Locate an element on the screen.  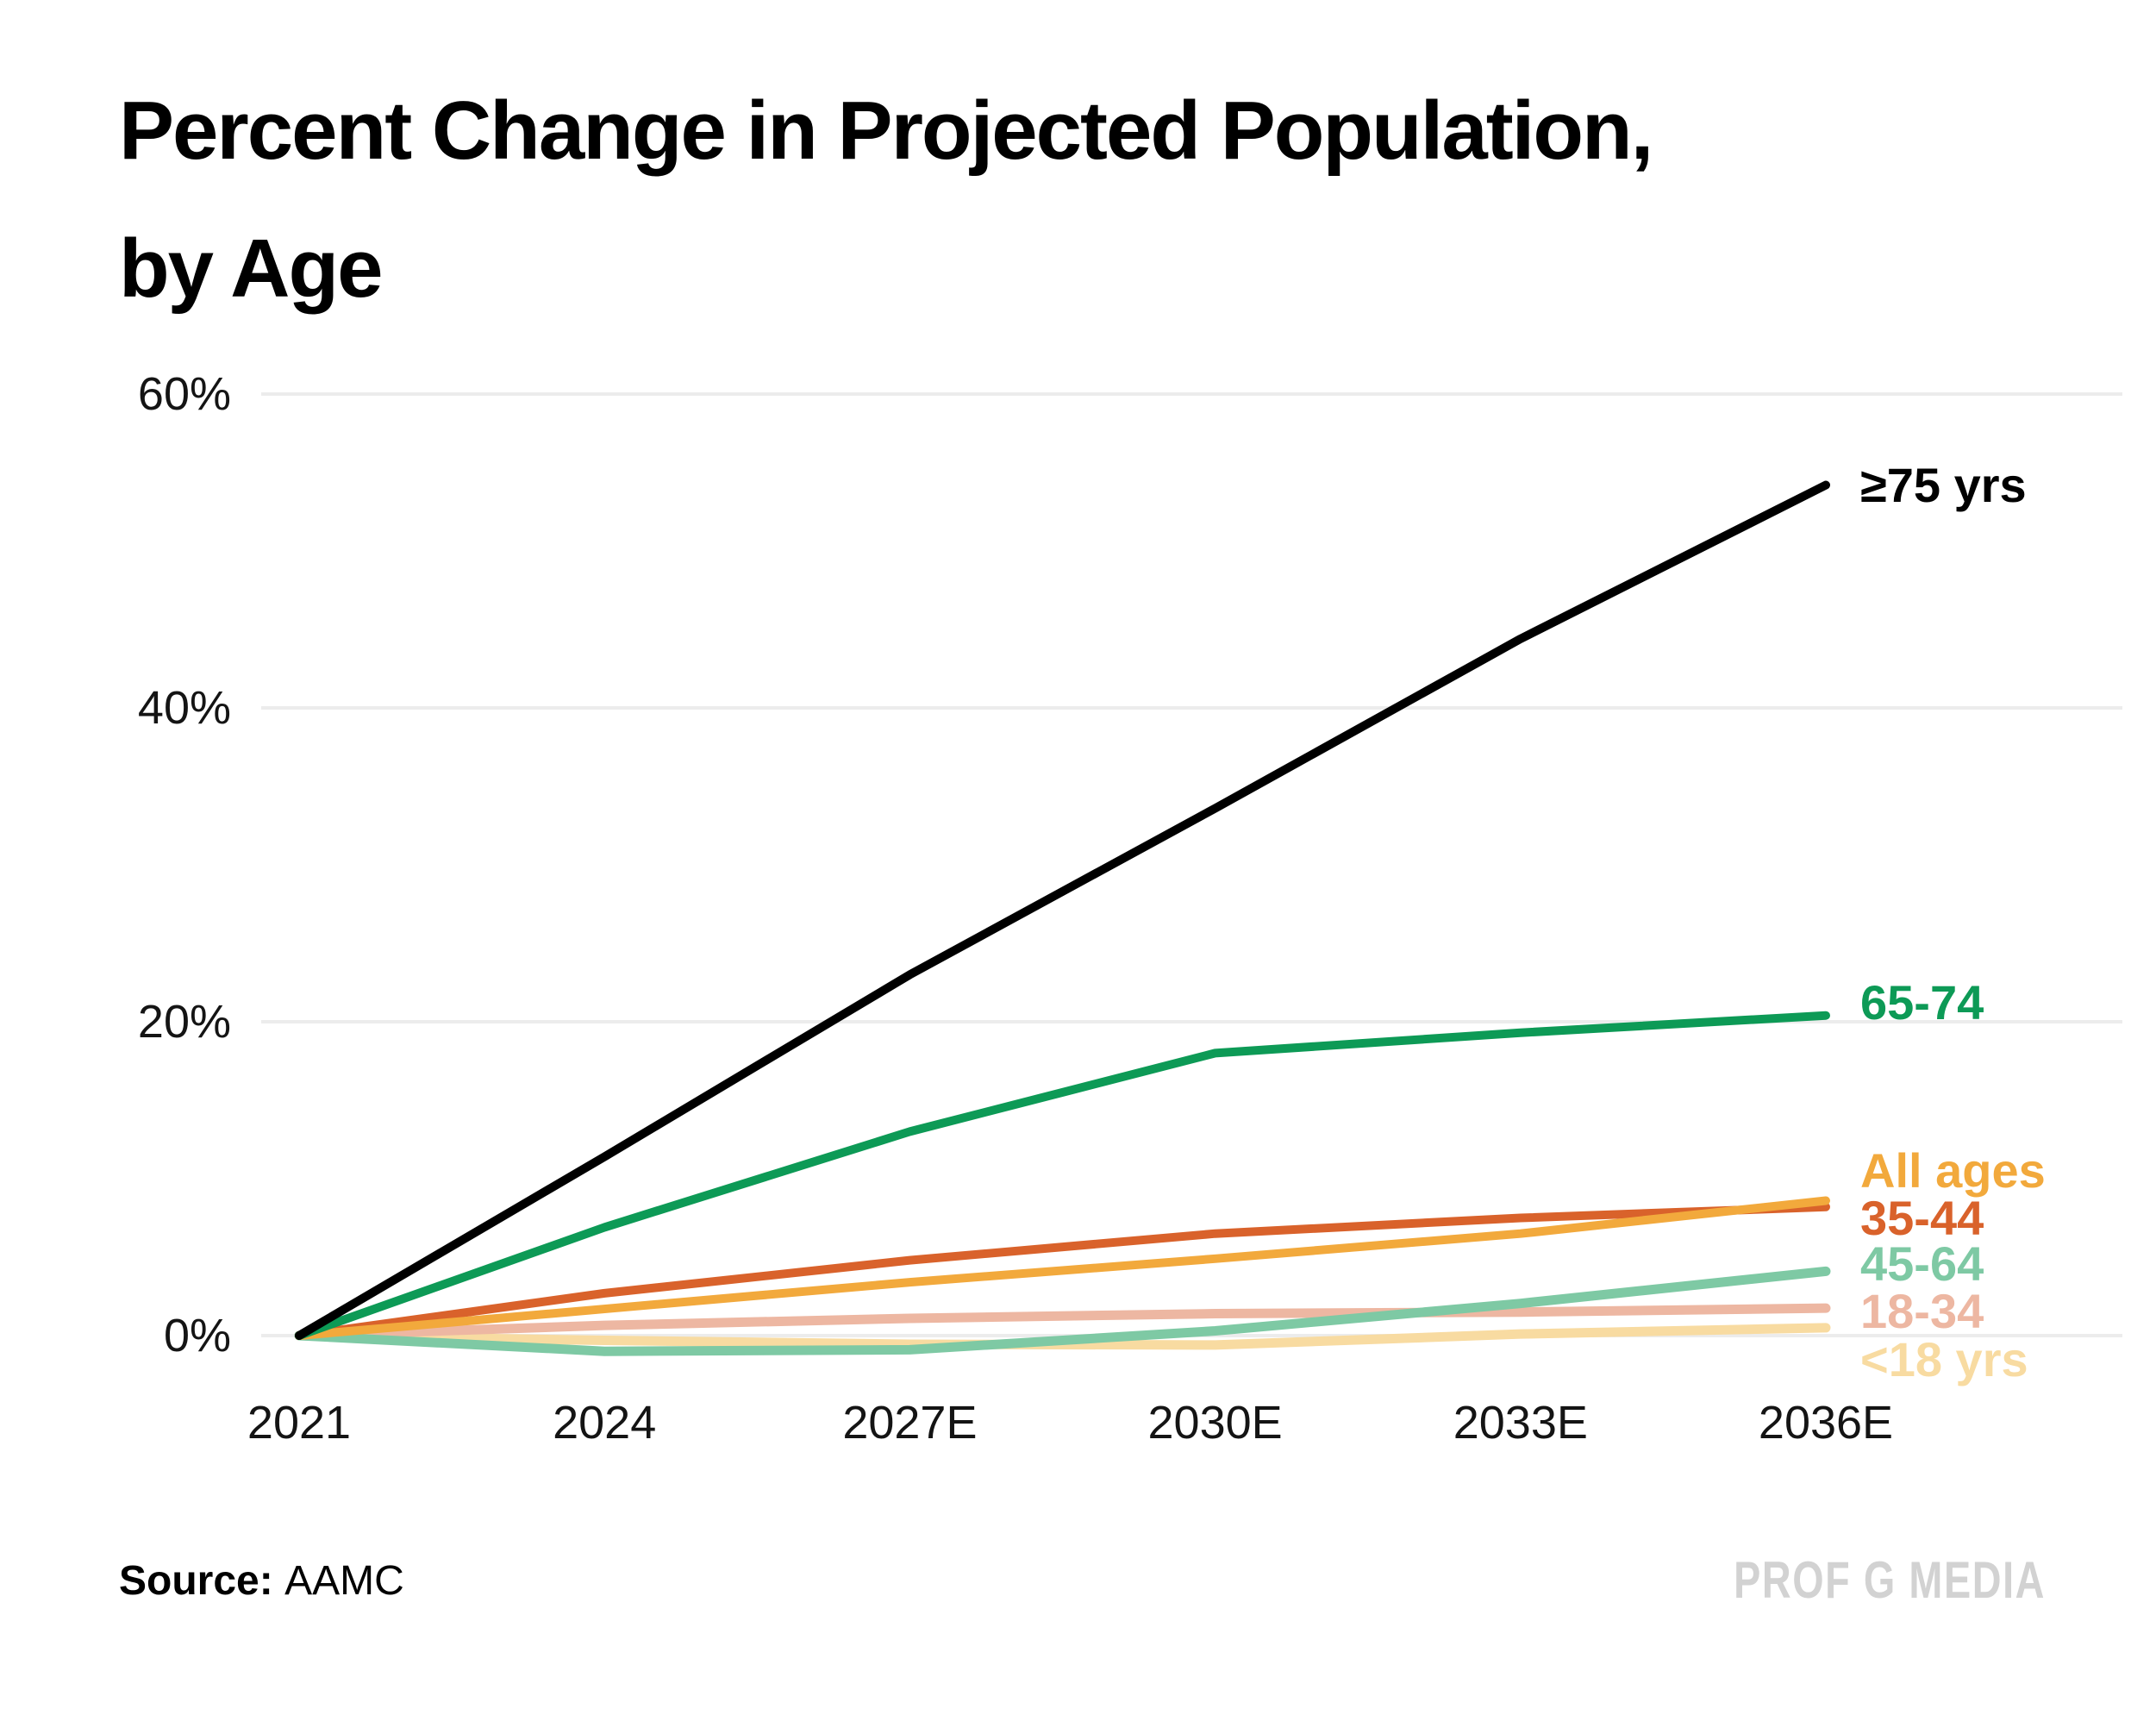
source-label: Source: is located at coordinates (196, 1581).